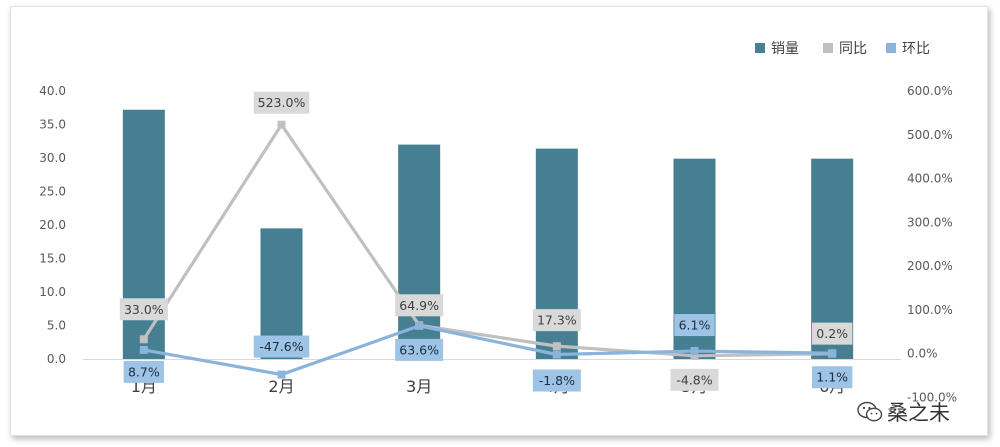 This screenshot has width=1000, height=447. What do you see at coordinates (52, 259) in the screenshot?
I see `y-left-tick-label: 15.0` at bounding box center [52, 259].